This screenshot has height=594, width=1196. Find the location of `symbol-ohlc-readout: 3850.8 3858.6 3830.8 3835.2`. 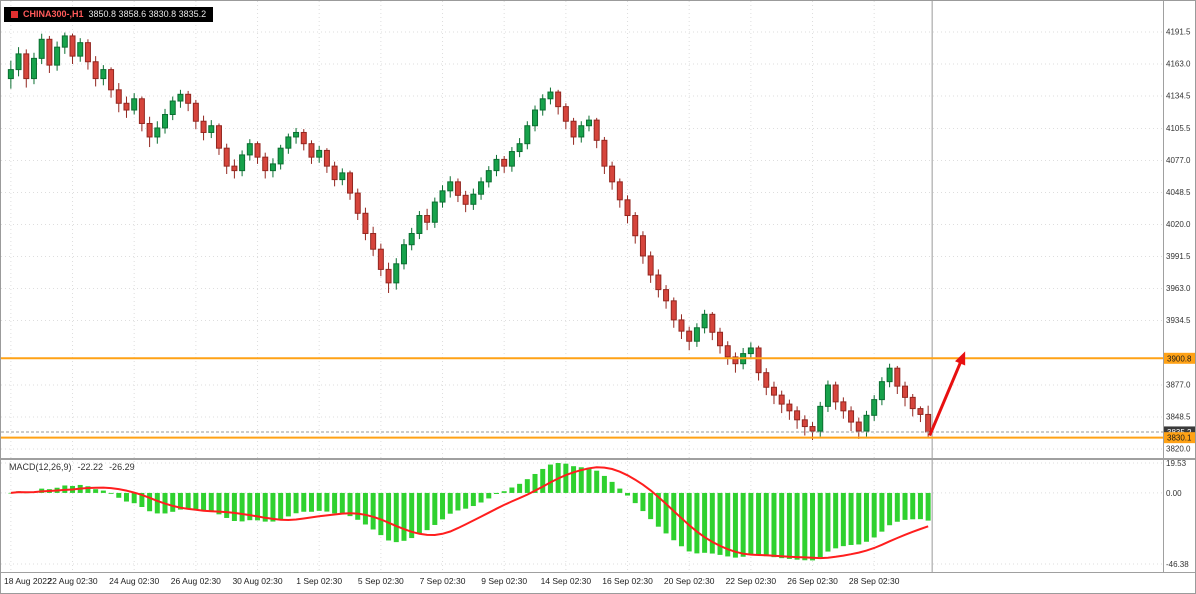

symbol-ohlc-readout: 3850.8 3858.6 3830.8 3835.2 is located at coordinates (147, 14).